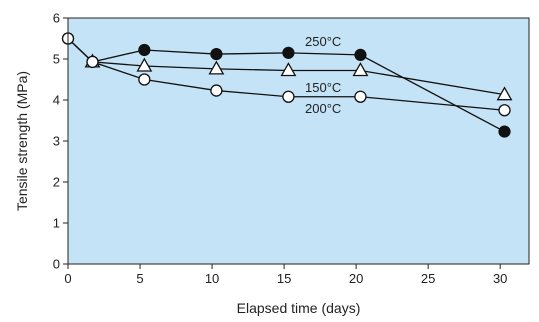 Image resolution: width=539 pixels, height=322 pixels. Describe the element at coordinates (356, 278) in the screenshot. I see `x-tick-label: 20` at that location.